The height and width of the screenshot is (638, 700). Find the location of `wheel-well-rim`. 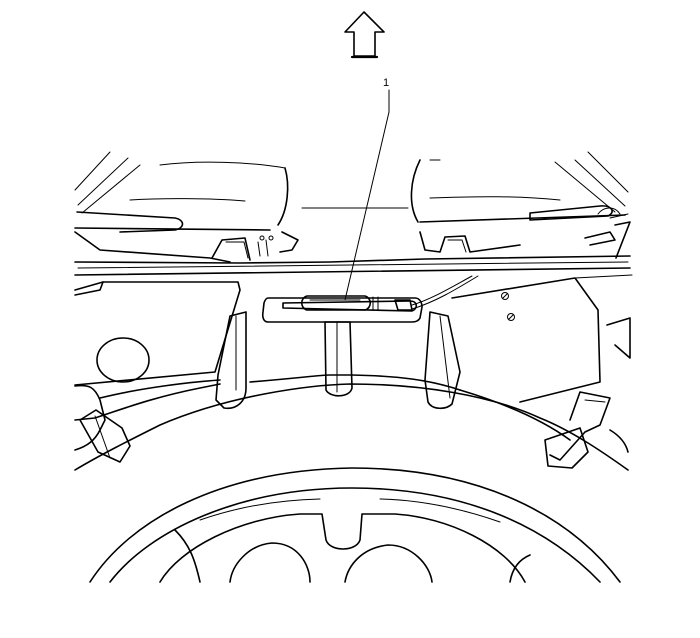

wheel-well-rim is located at coordinates (351, 422).